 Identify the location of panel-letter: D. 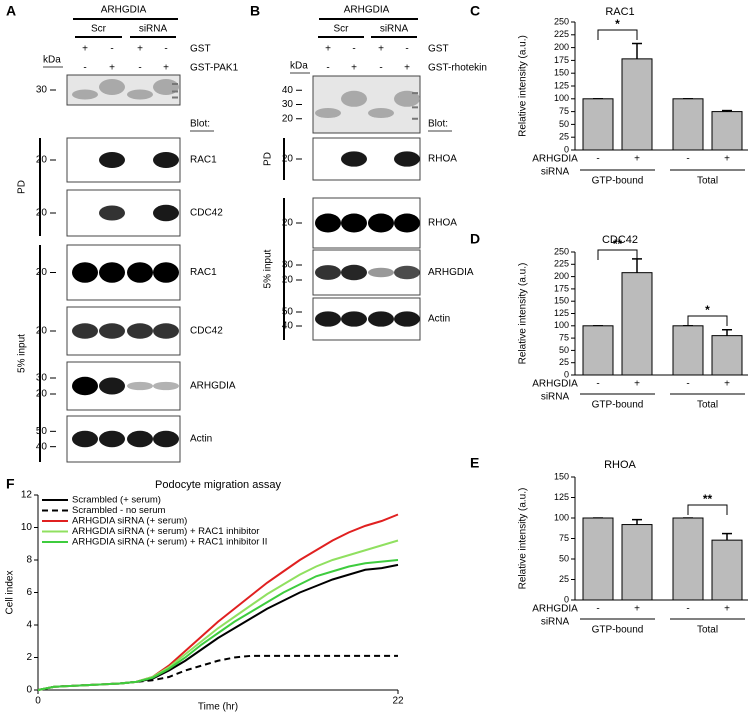
(475, 239).